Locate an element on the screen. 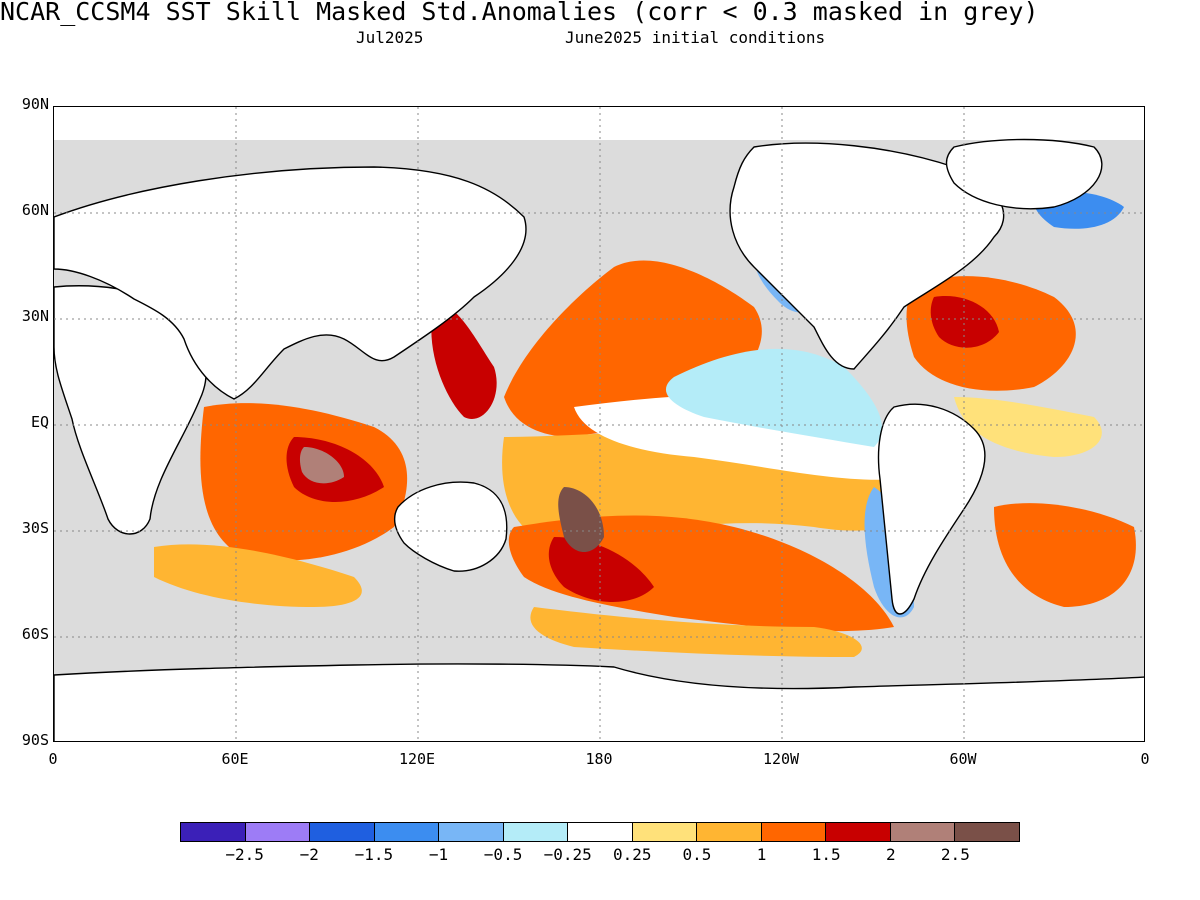 Image resolution: width=1200 pixels, height=900 pixels. australia-land is located at coordinates (450, 526).